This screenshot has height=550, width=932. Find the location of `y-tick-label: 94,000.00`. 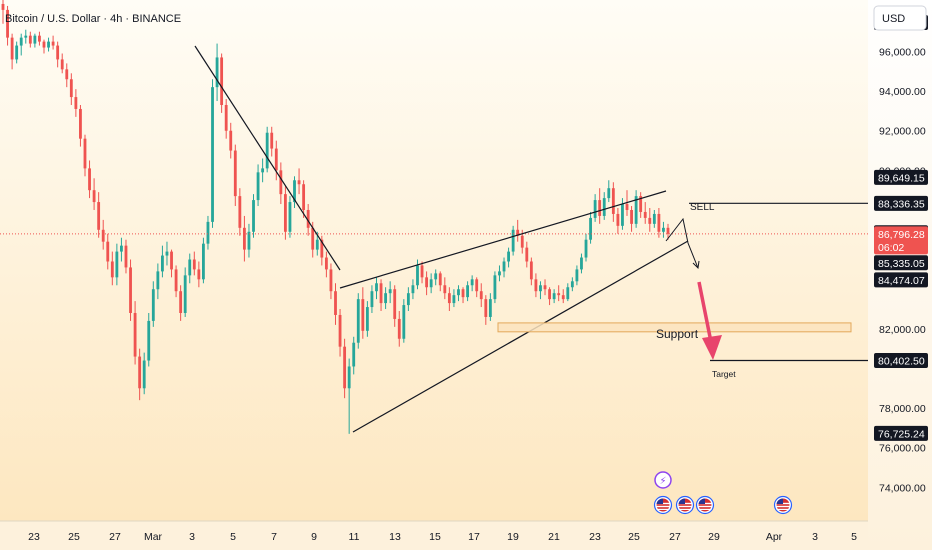

y-tick-label: 94,000.00 is located at coordinates (902, 92).